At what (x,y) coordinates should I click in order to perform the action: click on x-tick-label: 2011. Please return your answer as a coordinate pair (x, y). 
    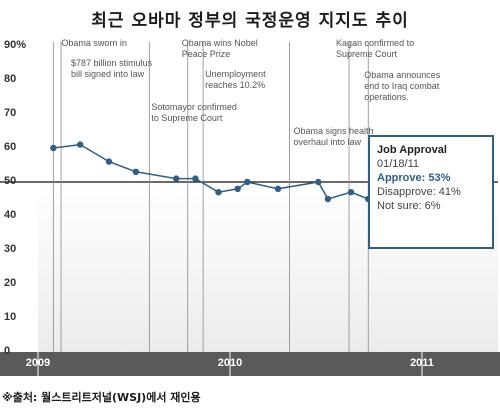
    Looking at the image, I should click on (422, 363).